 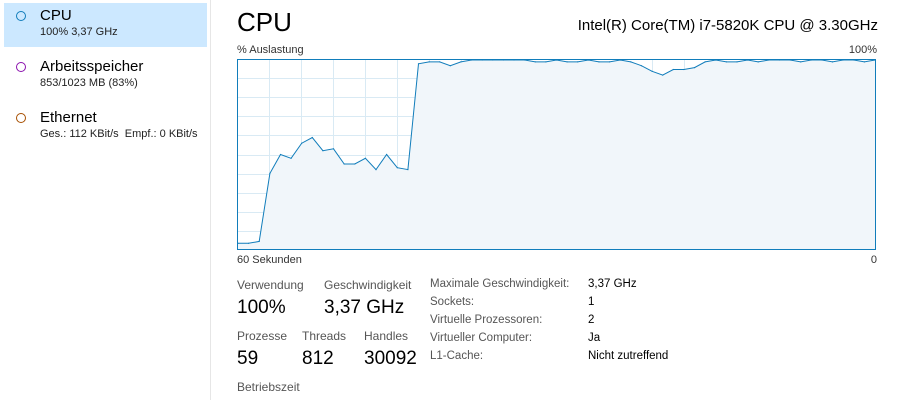 What do you see at coordinates (318, 358) in the screenshot?
I see `threads-value: 812` at bounding box center [318, 358].